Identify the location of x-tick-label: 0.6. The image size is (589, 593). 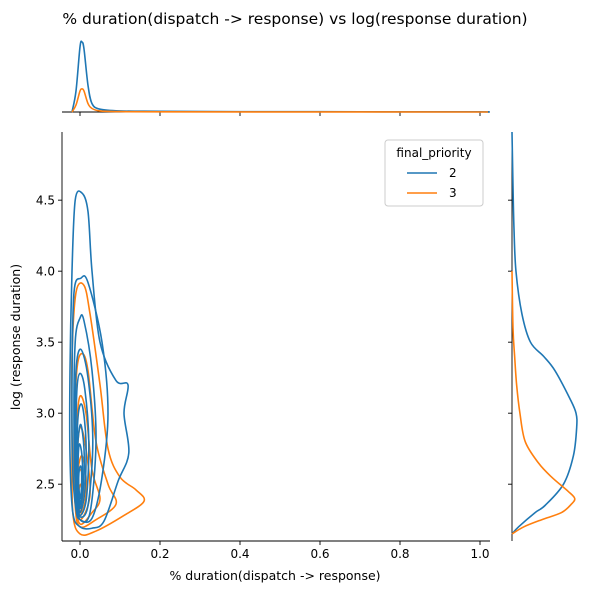
(319, 554).